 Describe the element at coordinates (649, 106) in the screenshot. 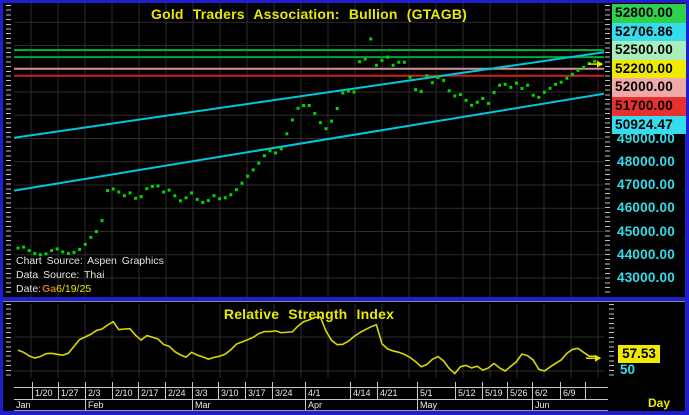

I see `price-scale-label: 51700.00` at that location.